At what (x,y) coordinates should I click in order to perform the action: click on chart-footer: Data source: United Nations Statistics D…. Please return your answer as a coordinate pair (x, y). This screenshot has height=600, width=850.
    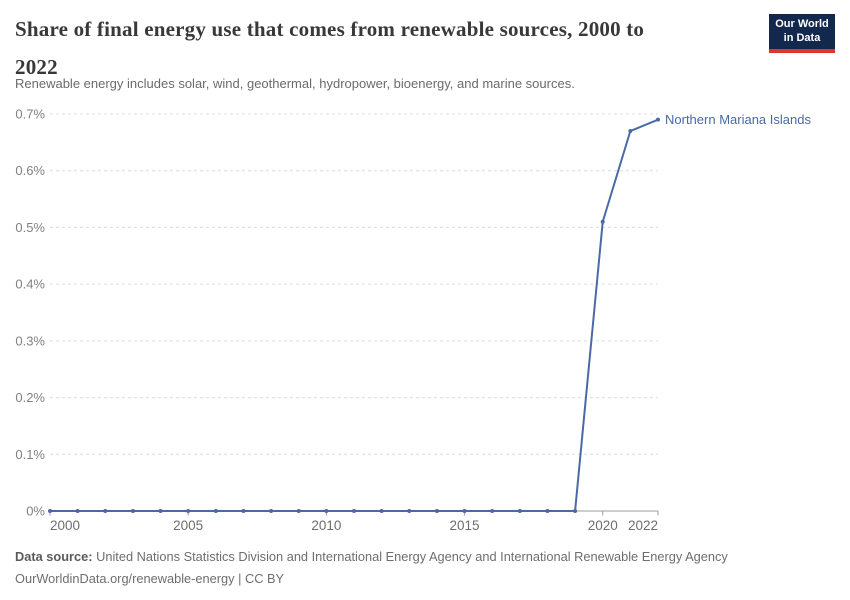
    Looking at the image, I should click on (425, 568).